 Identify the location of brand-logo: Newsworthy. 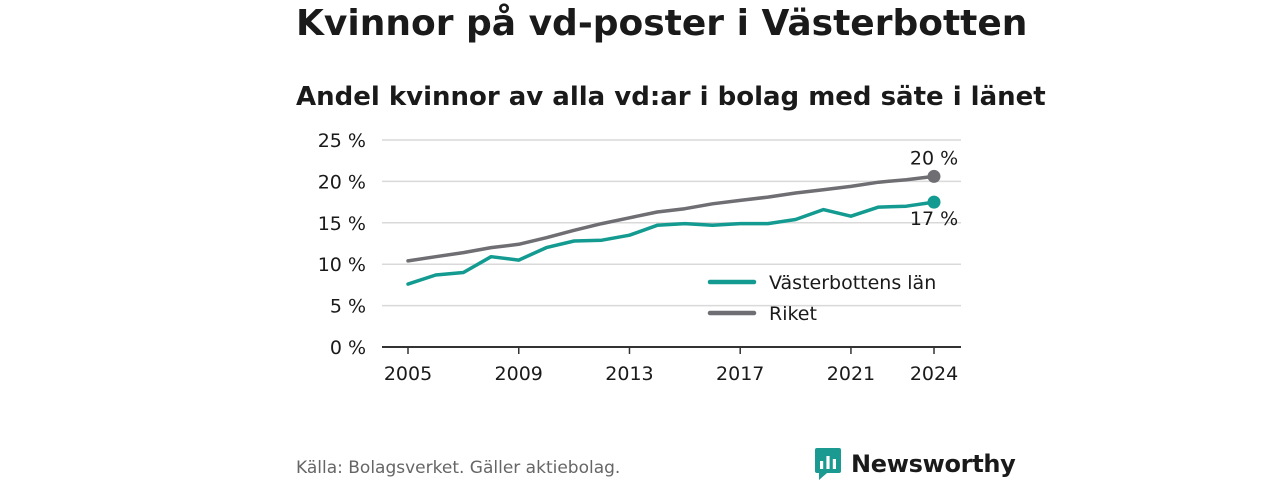
(915, 464).